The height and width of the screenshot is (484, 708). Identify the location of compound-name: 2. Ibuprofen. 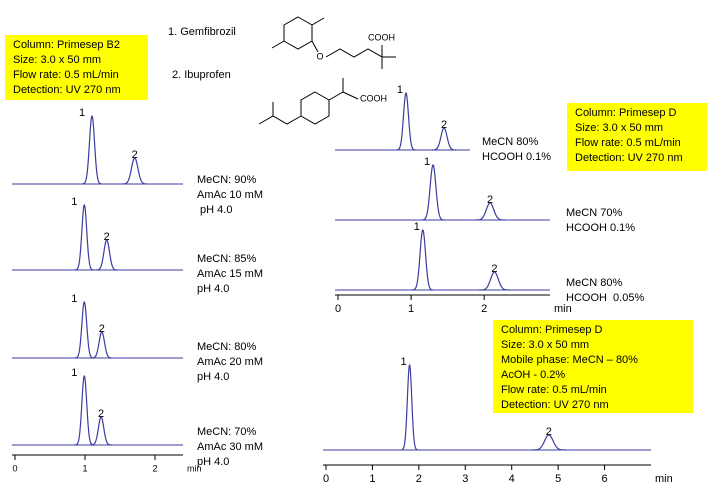
(201, 75).